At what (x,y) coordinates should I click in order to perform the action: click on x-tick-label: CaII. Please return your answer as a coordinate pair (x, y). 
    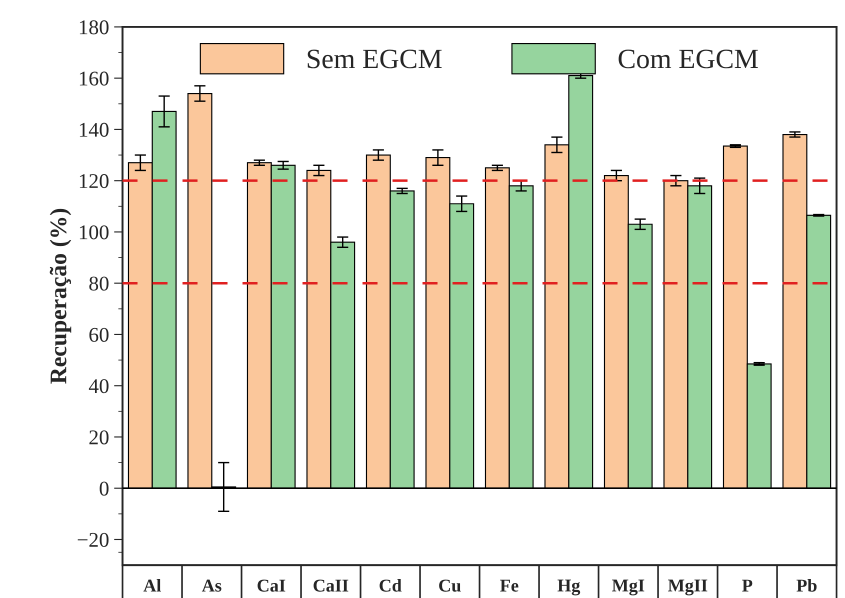
    Looking at the image, I should click on (331, 586).